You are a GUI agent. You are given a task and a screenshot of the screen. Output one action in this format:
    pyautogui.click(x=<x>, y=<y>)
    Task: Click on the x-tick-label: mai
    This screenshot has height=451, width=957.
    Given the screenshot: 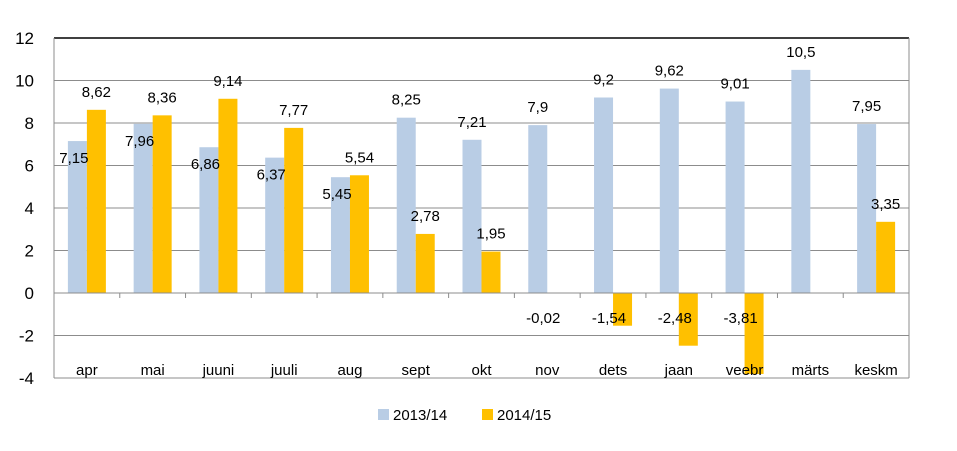 What is the action you would take?
    pyautogui.click(x=153, y=370)
    